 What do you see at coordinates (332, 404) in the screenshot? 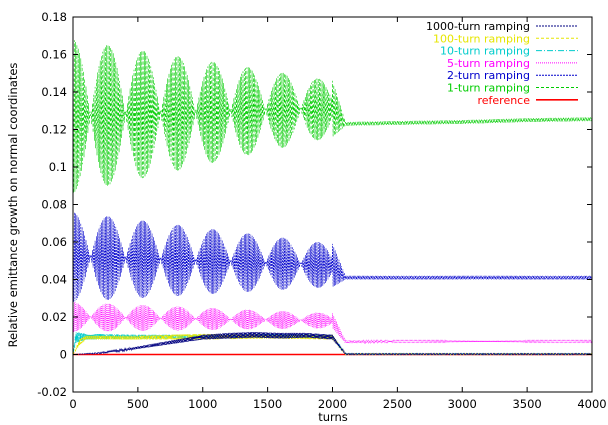
I see `x-tick-label: 2000` at bounding box center [332, 404].